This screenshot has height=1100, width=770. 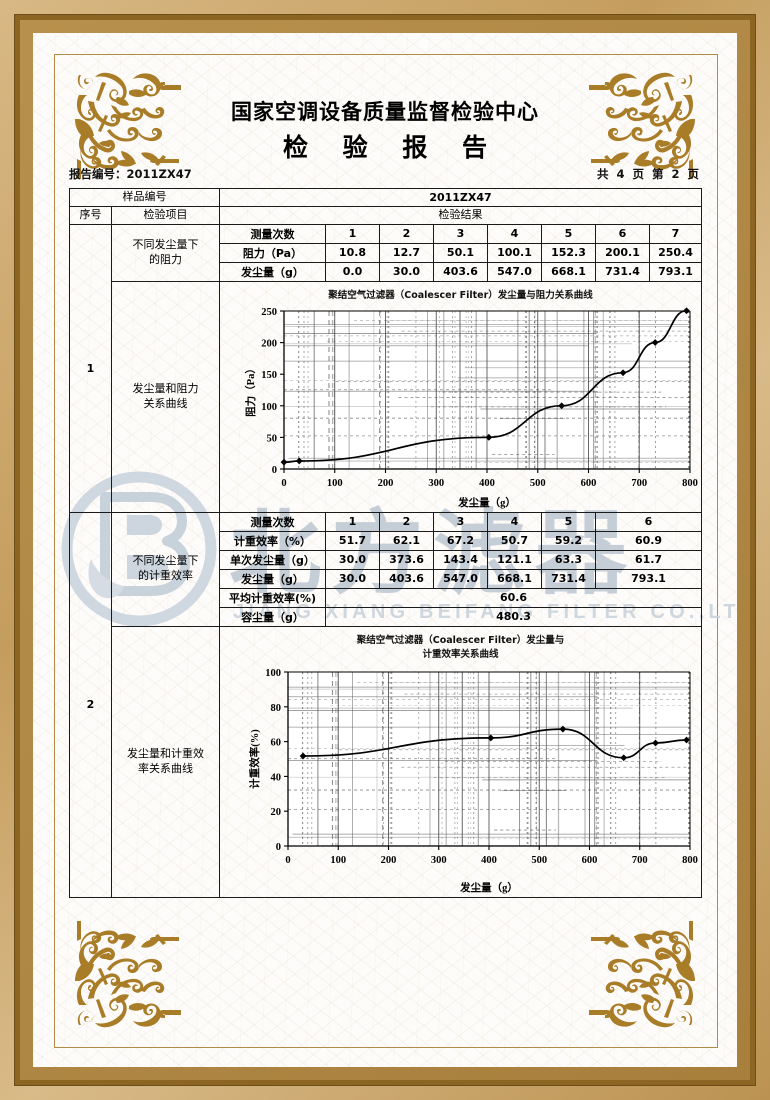 What do you see at coordinates (489, 860) in the screenshot?
I see `svg-text: 400` at bounding box center [489, 860].